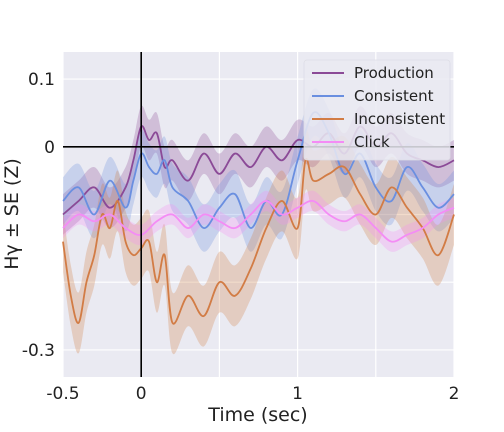 This screenshot has width=504, height=432. What do you see at coordinates (454, 394) in the screenshot?
I see `x-tick-label: 2` at bounding box center [454, 394].